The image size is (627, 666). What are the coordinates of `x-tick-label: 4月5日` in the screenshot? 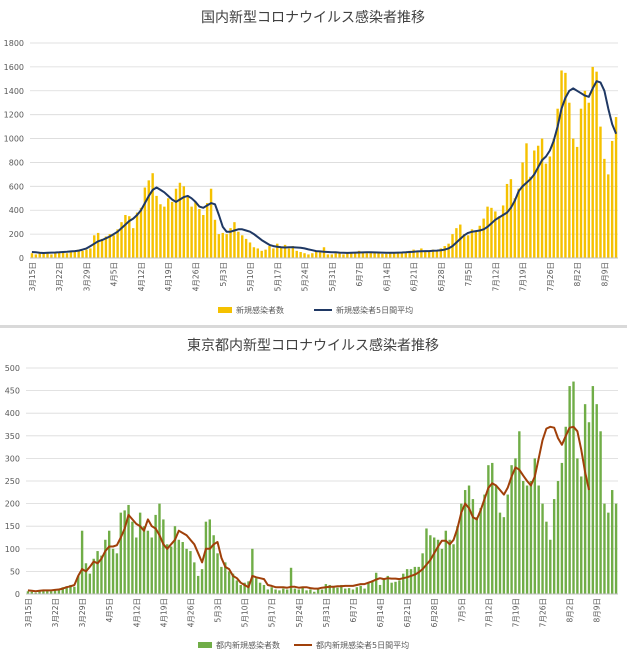 It's located at (114, 274).